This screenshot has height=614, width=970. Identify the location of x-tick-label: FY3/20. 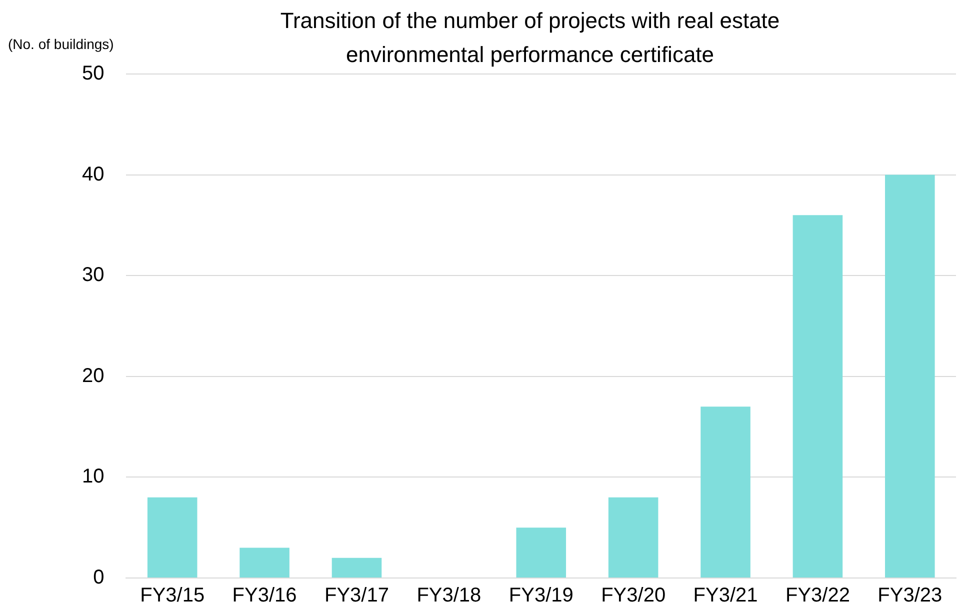
(633, 595).